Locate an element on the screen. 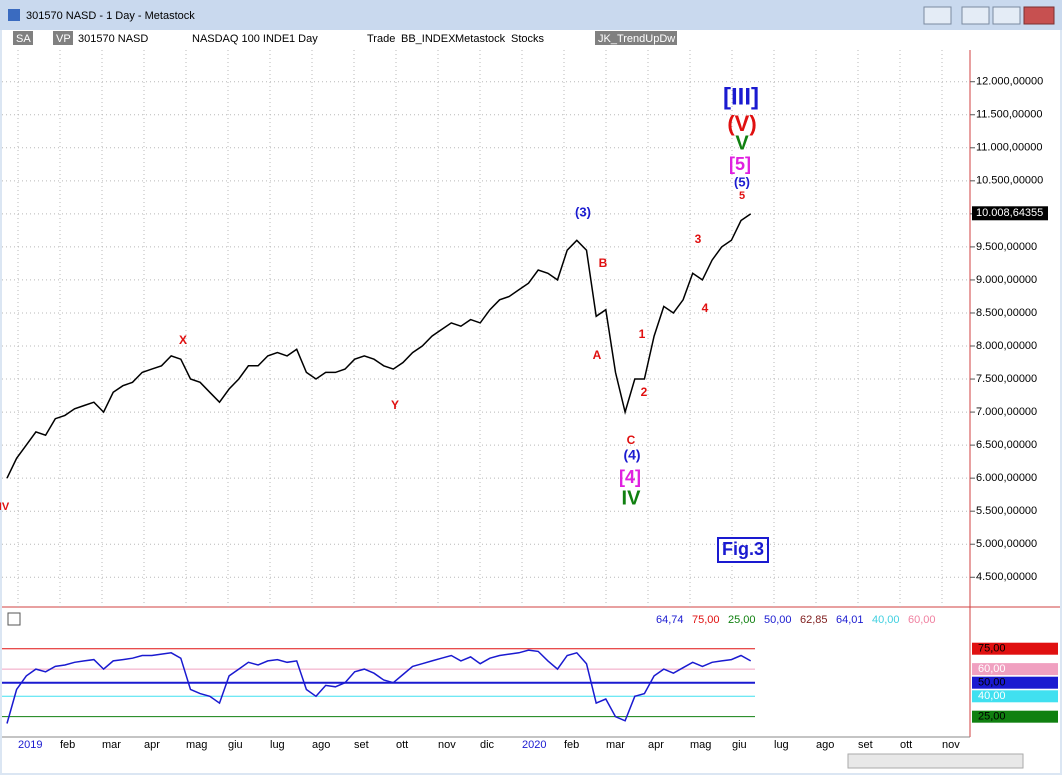 The width and height of the screenshot is (1062, 775). app-icon is located at coordinates (14, 15).